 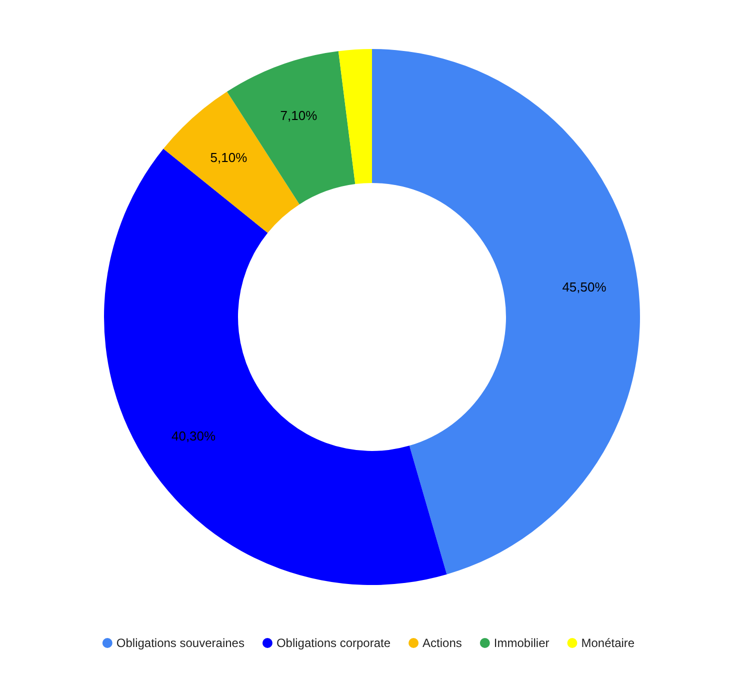 I want to click on data-label: 7,10%, so click(x=299, y=116).